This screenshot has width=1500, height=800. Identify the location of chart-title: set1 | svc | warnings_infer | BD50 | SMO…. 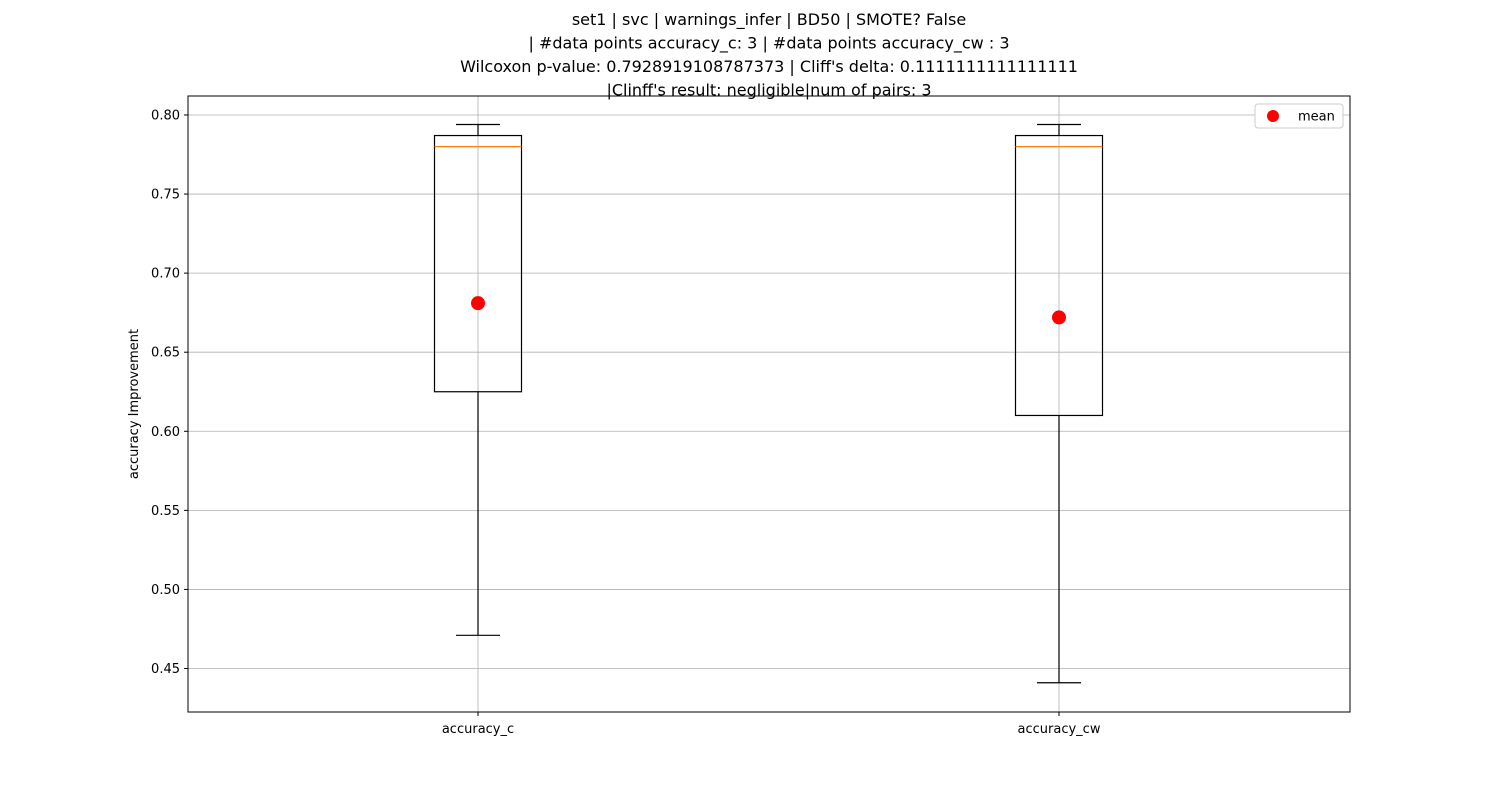
(769, 55).